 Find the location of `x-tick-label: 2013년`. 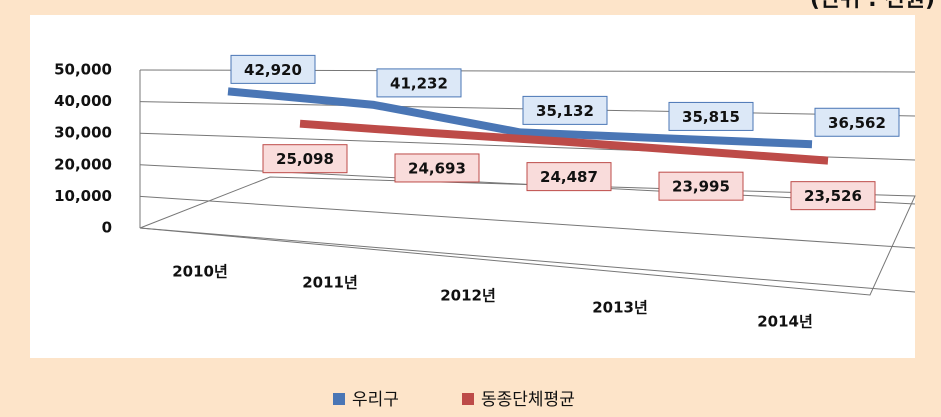

x-tick-label: 2013년 is located at coordinates (620, 308).